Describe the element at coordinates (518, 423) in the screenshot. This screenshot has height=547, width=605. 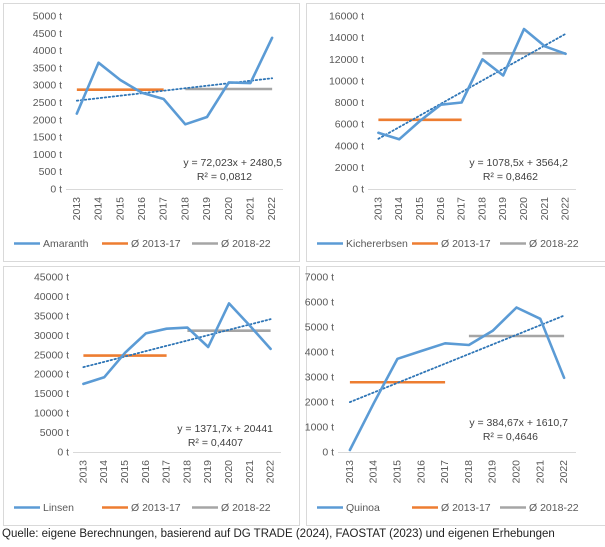
I see `trend-equation: y = 384,67x + 1610,7` at that location.